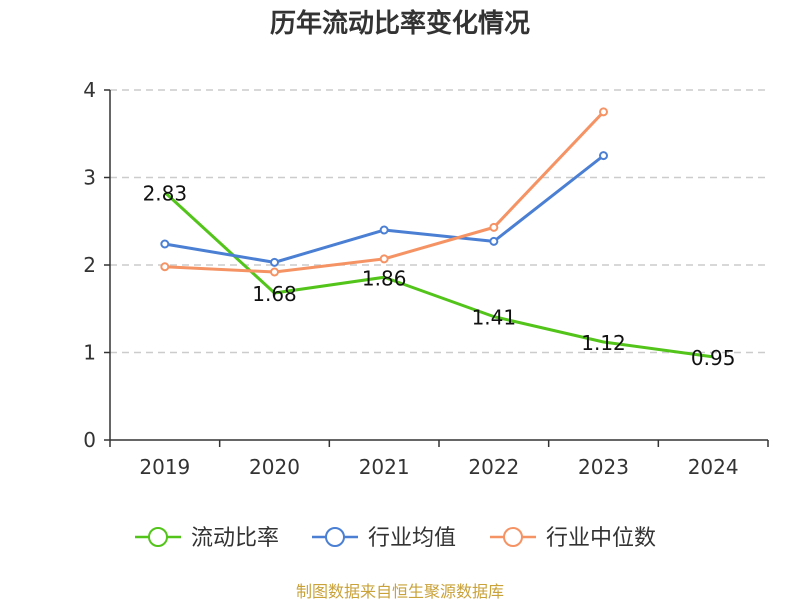 Image resolution: width=800 pixels, height=600 pixels. I want to click on x-tick-label: 2022, so click(493, 467).